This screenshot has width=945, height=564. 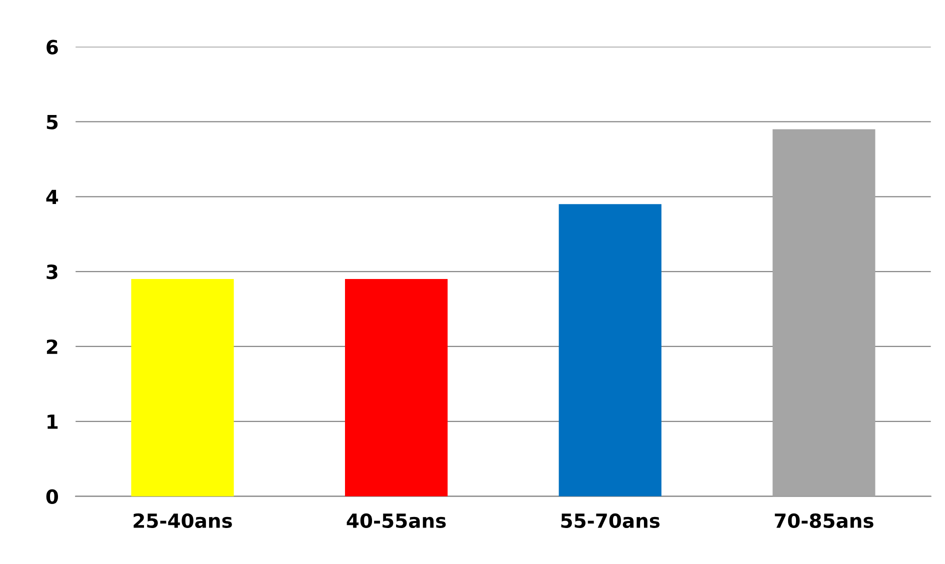 What do you see at coordinates (52, 496) in the screenshot?
I see `y-tick-label: 0` at bounding box center [52, 496].